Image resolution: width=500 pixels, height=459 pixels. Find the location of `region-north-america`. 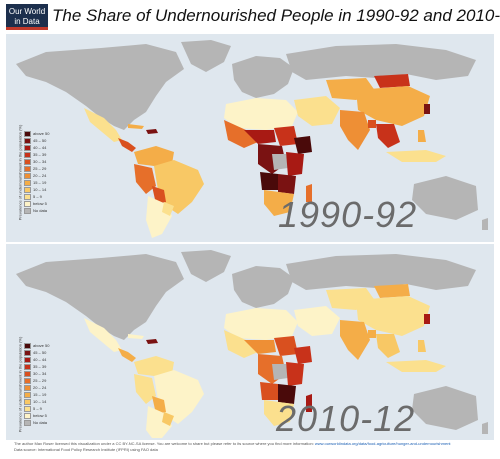

region-north-america is located at coordinates (100, 297).